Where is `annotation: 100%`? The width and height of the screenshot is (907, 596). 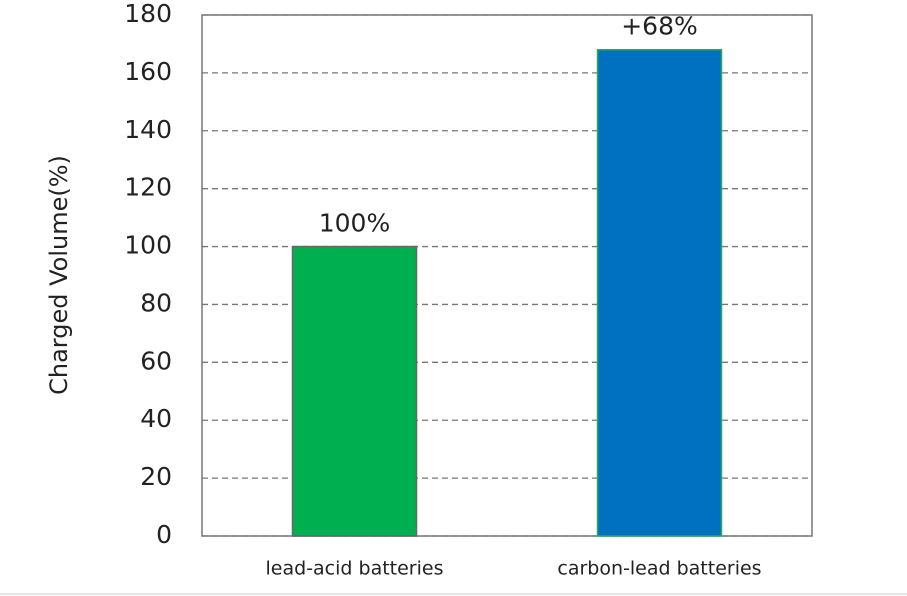
annotation: 100% is located at coordinates (354, 223).